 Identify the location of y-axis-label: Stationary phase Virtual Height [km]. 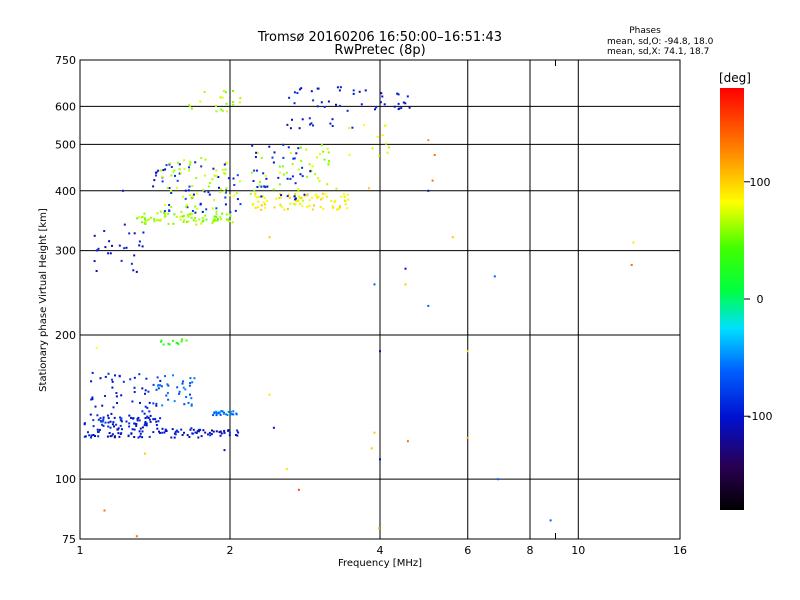
(43, 300).